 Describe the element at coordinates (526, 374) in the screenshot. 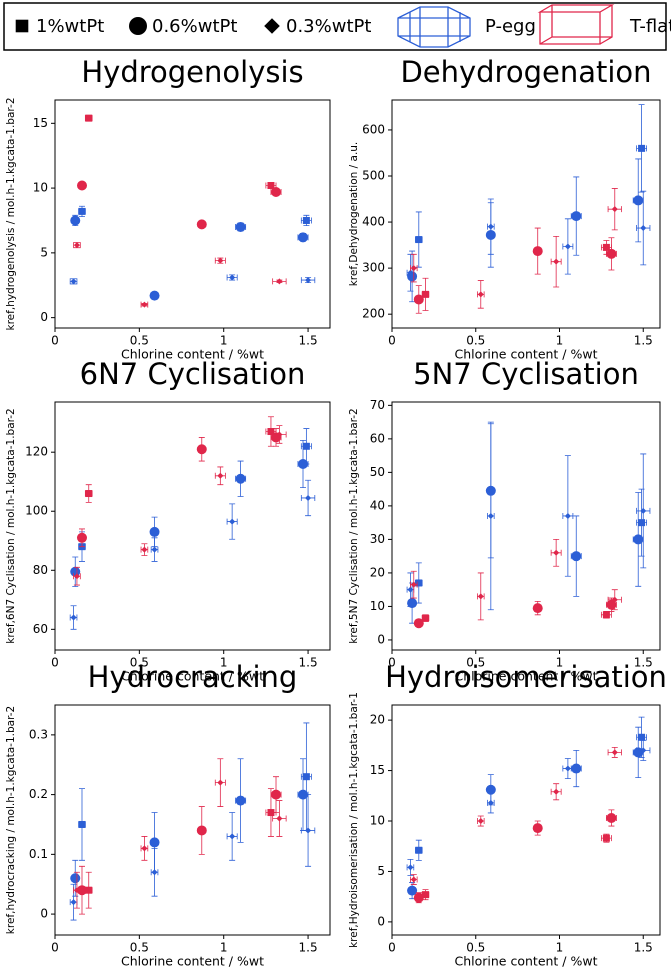

I see `chart-title: 5N7 Cyclisation` at that location.